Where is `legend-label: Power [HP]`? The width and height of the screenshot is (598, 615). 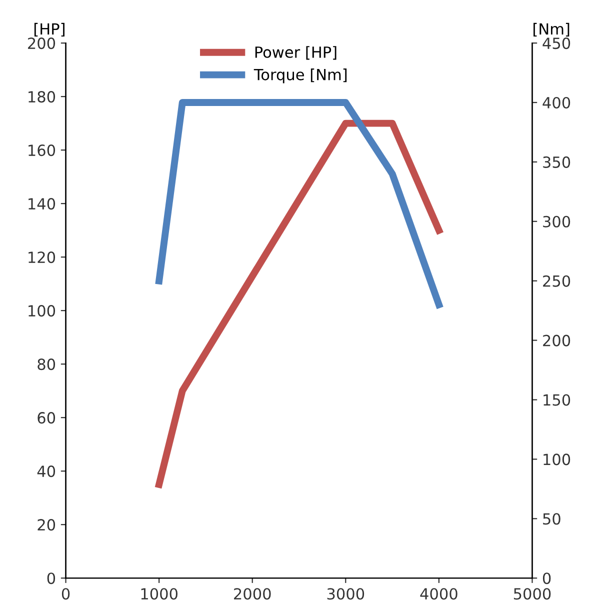
legend-label: Power [HP] is located at coordinates (295, 53).